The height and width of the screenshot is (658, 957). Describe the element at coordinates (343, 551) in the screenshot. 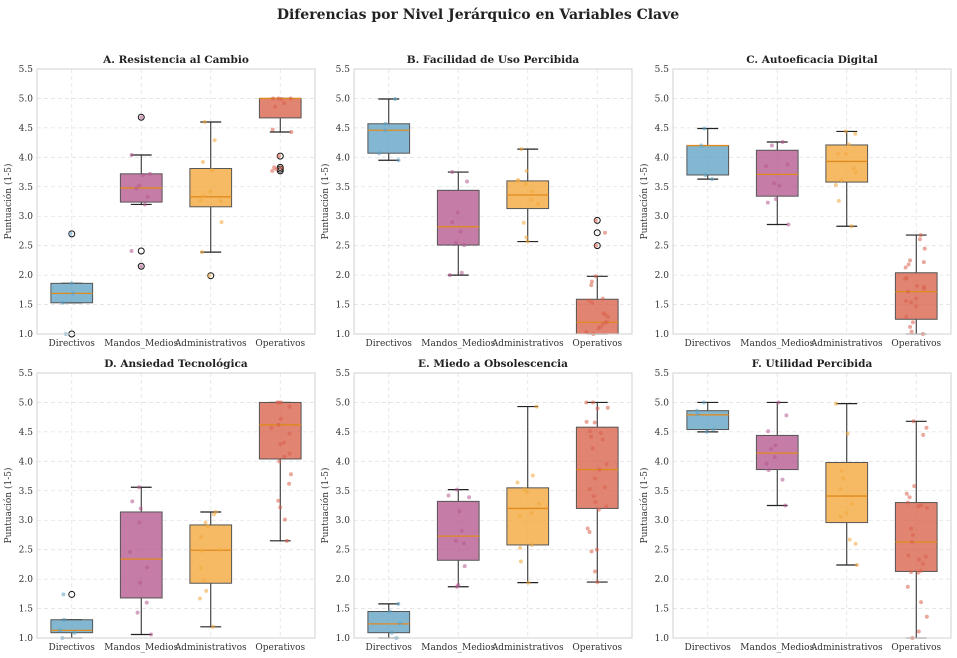

I see `y-tick-label: 2.5` at that location.